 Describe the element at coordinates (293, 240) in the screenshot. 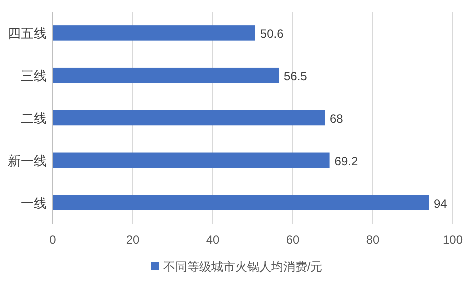

I see `x-tick-label: 60` at that location.